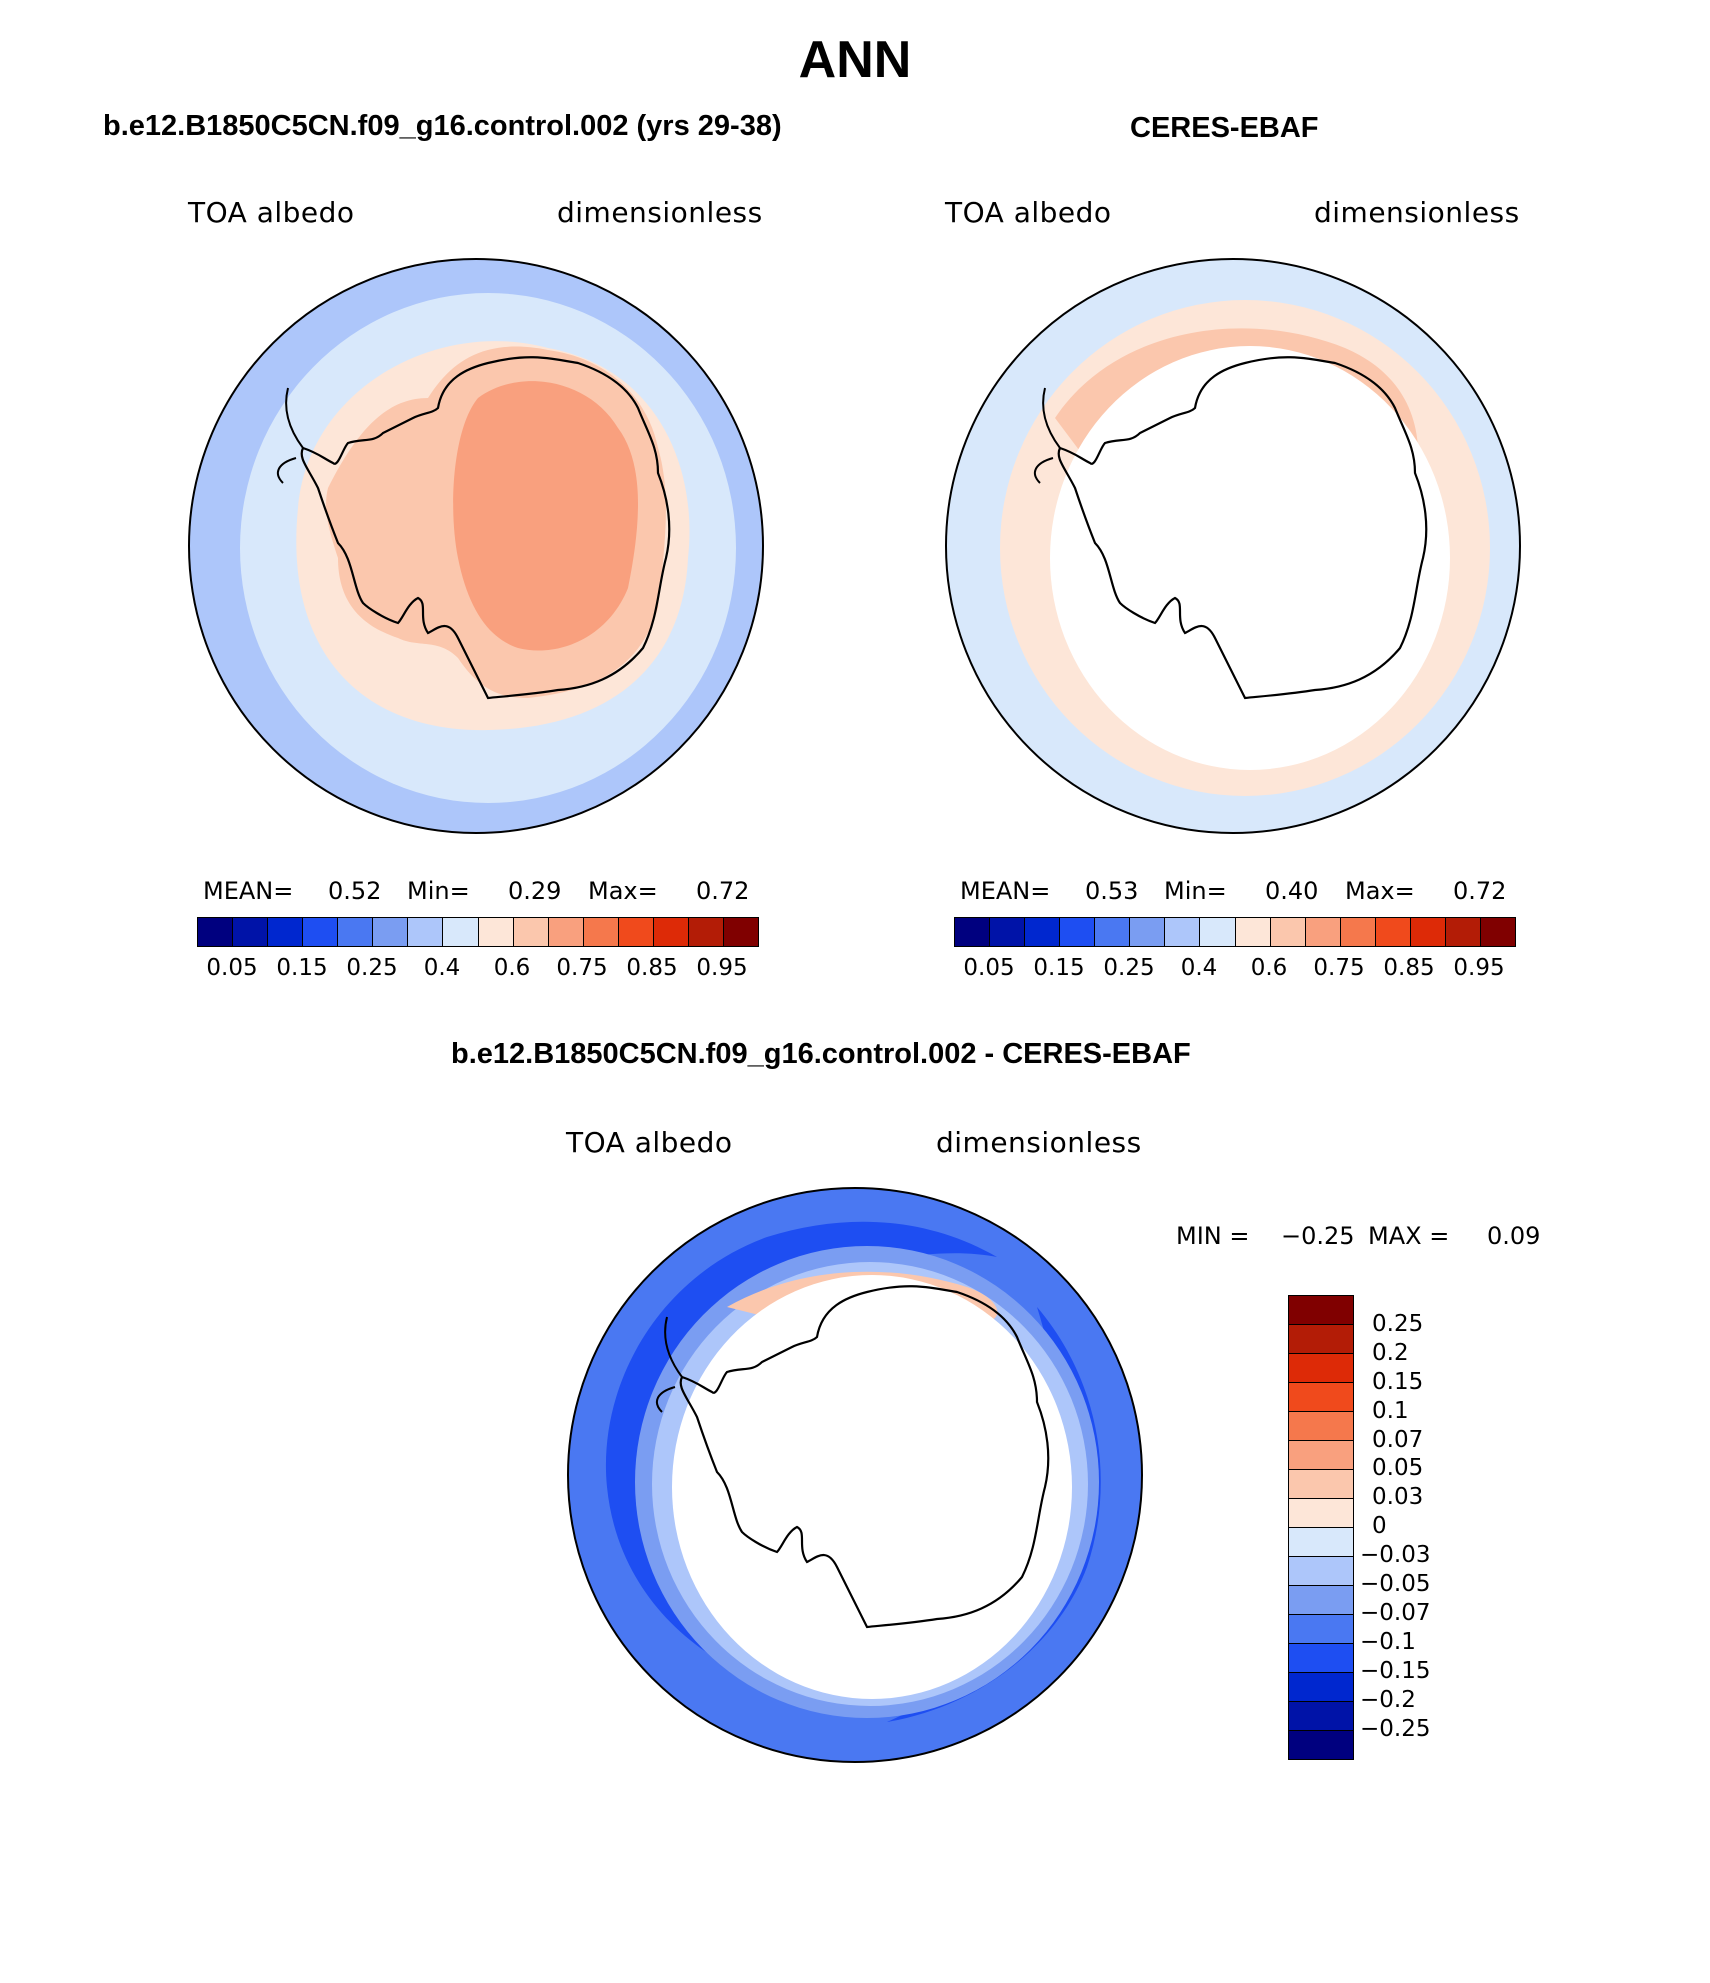 The height and width of the screenshot is (1983, 1710). What do you see at coordinates (1233, 546) in the screenshot?
I see `panel-obs-map` at bounding box center [1233, 546].